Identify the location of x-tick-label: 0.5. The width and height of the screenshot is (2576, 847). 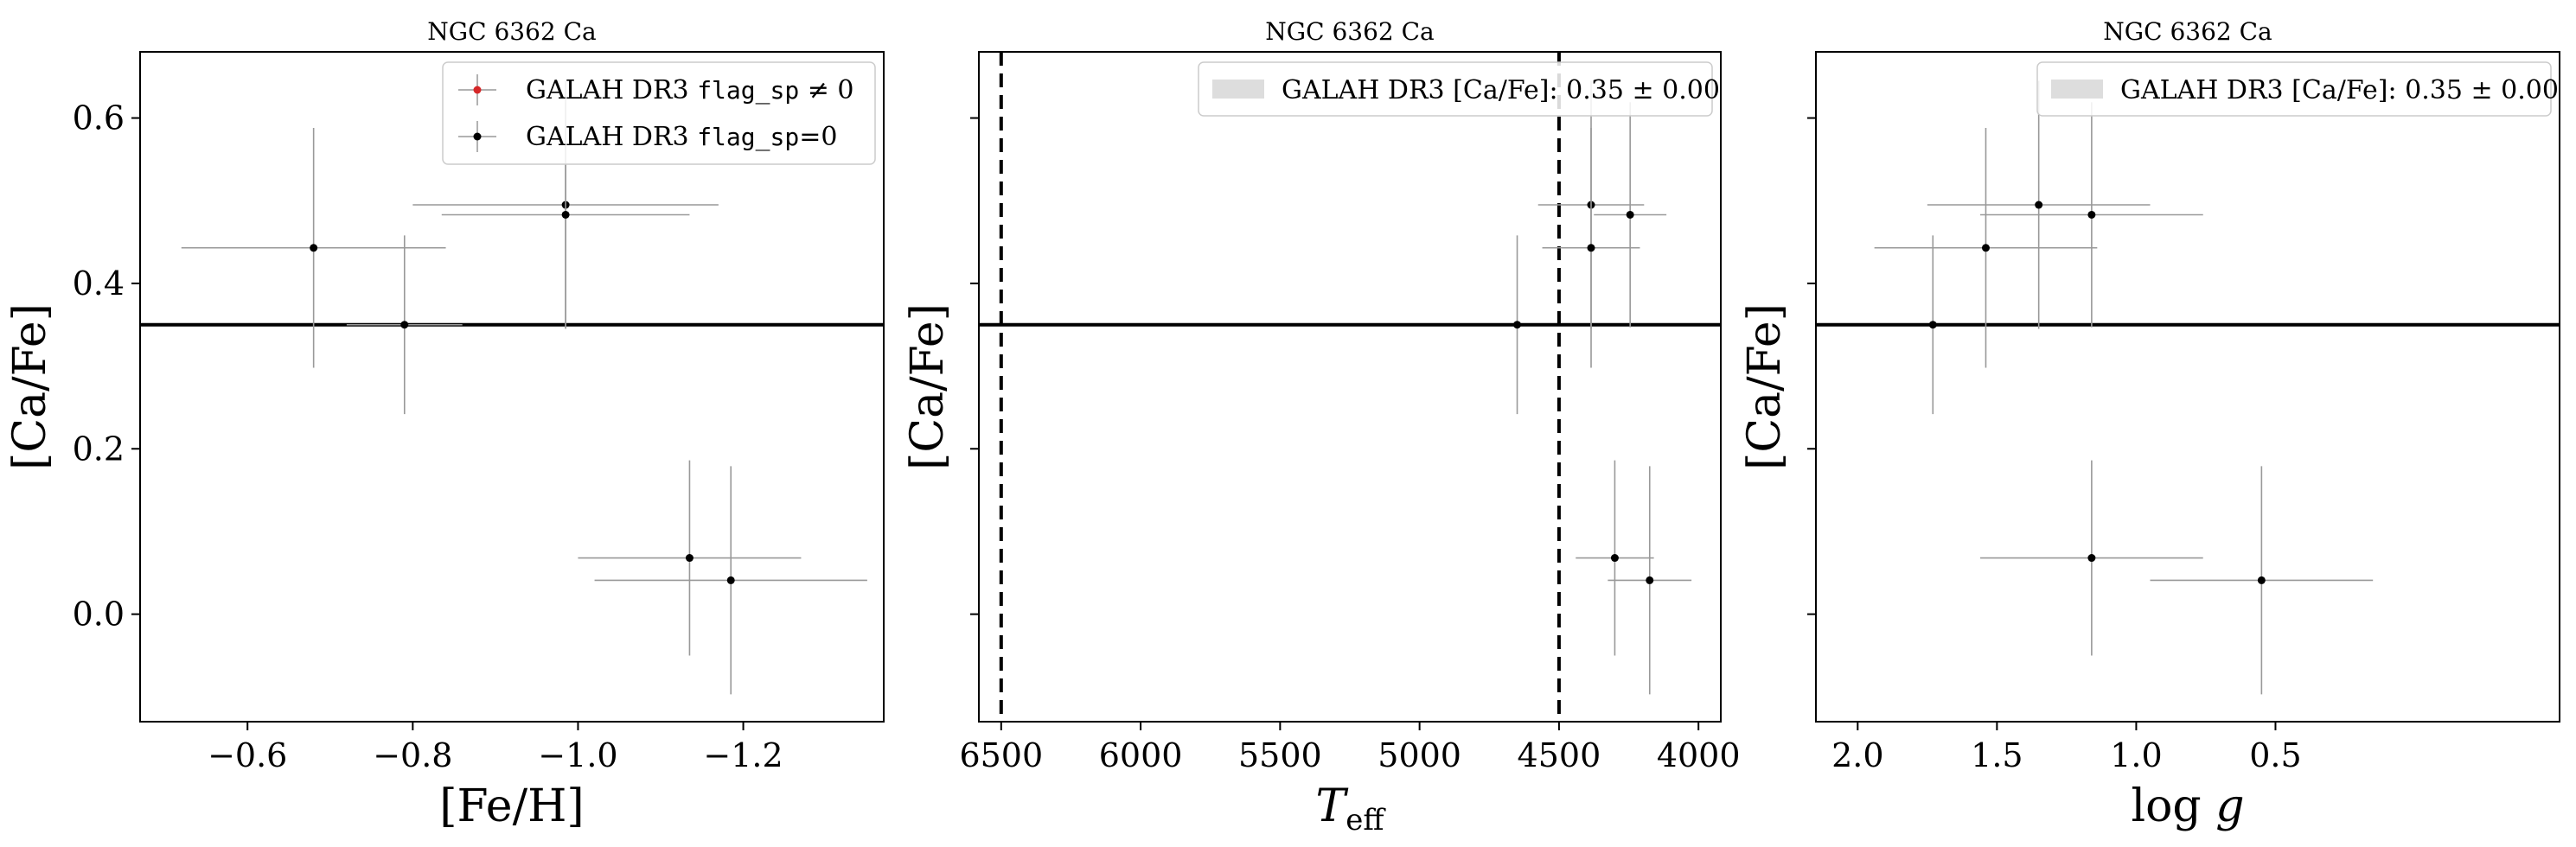
(2275, 755).